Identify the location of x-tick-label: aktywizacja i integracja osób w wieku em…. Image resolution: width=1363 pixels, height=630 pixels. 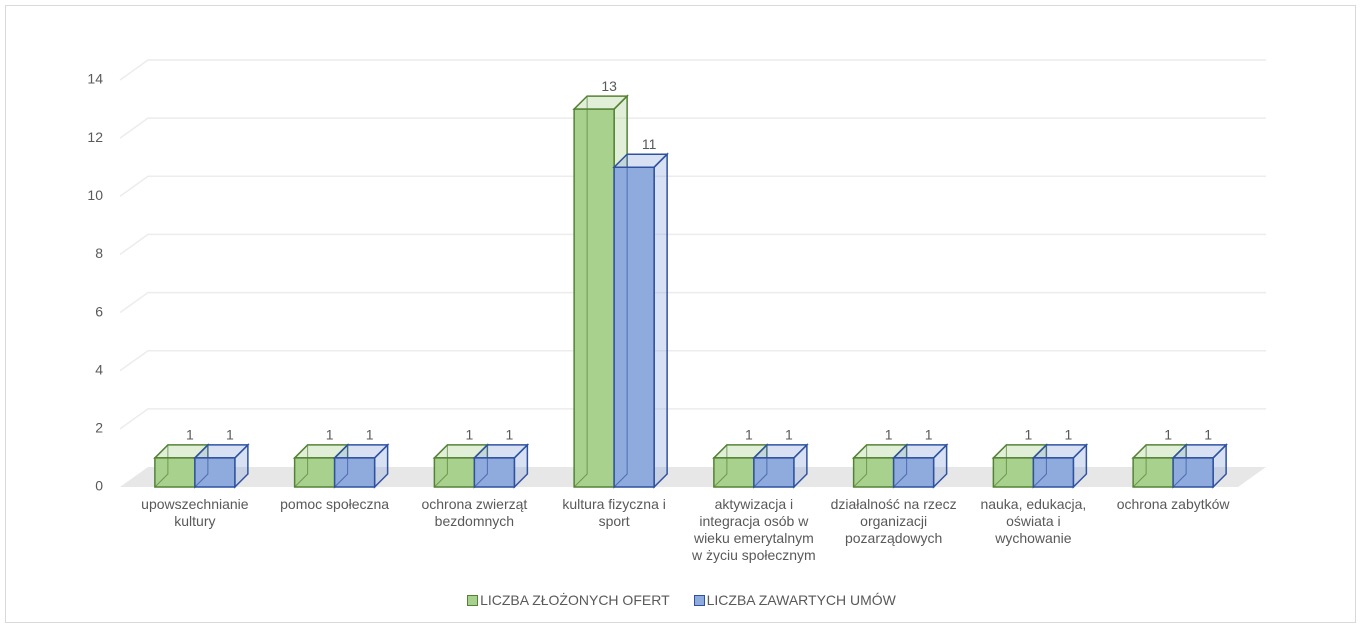
(754, 529).